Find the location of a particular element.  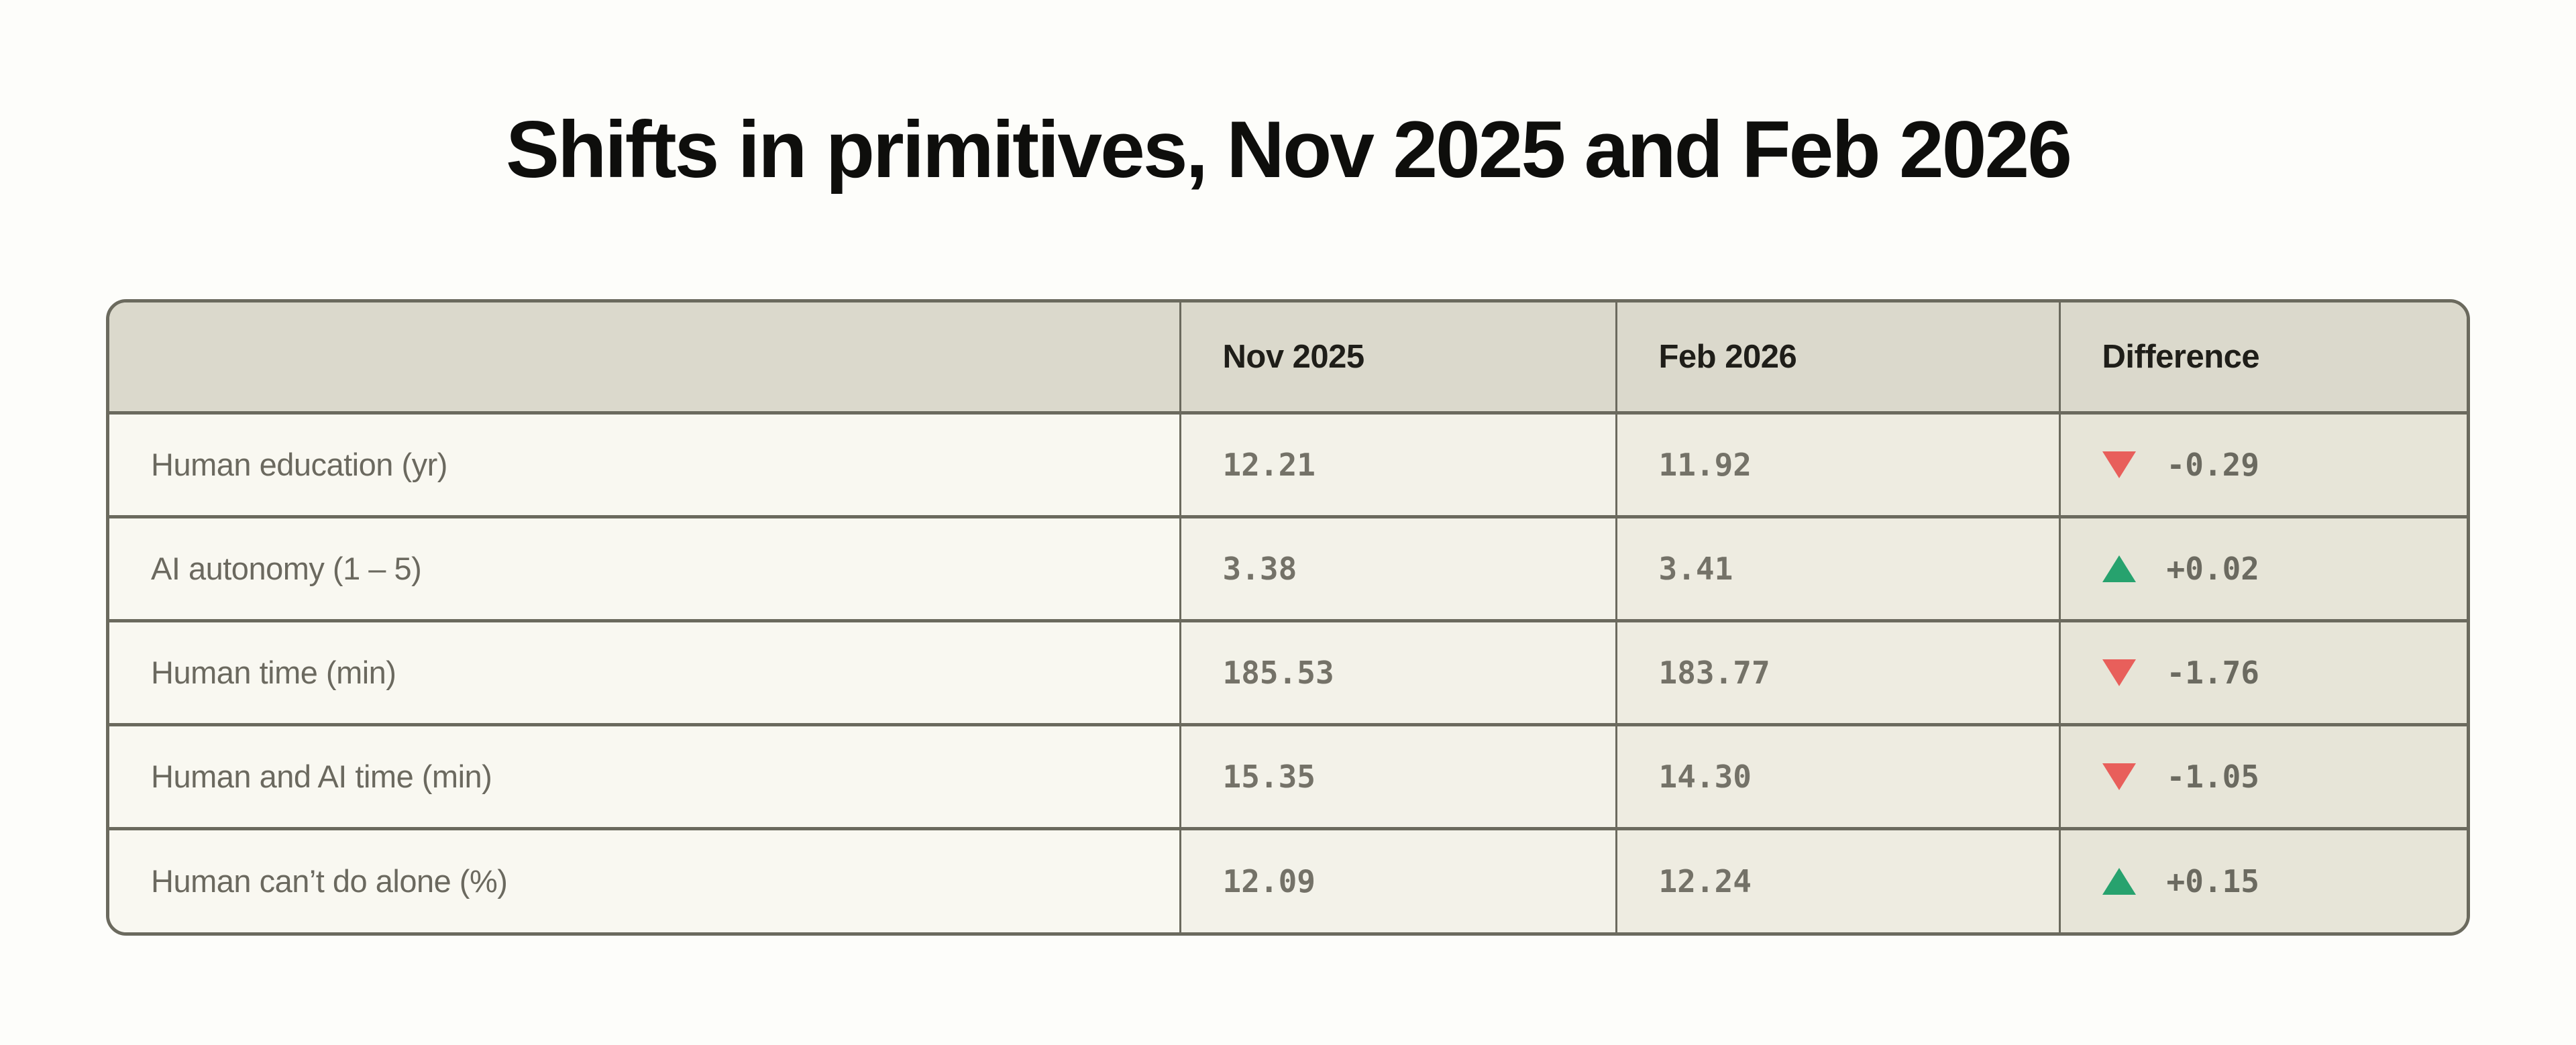

feb-value: 3.41 is located at coordinates (1837, 567).